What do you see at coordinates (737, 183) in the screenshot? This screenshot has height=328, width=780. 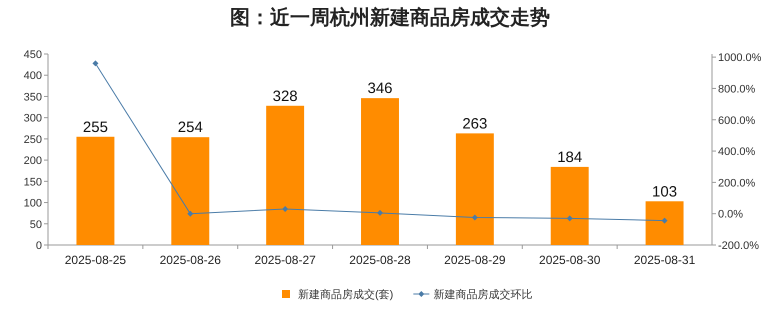 I see `y2-tick-label: 200.0%` at bounding box center [737, 183].